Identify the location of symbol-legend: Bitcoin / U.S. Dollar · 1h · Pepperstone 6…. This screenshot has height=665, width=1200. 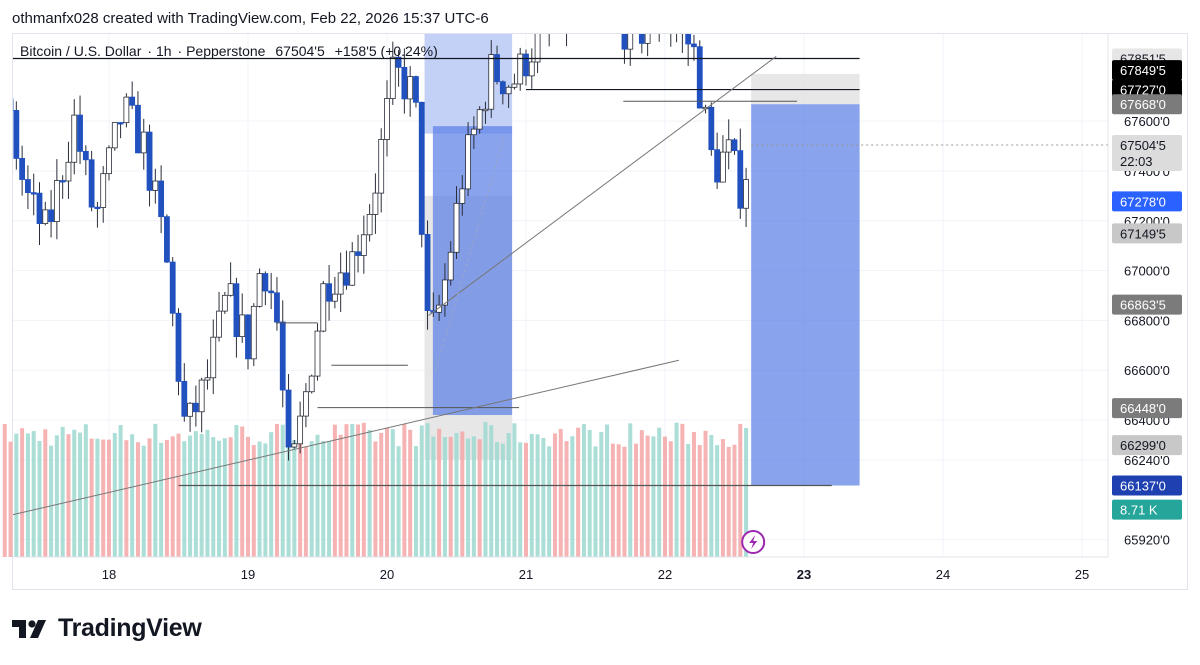
(229, 51).